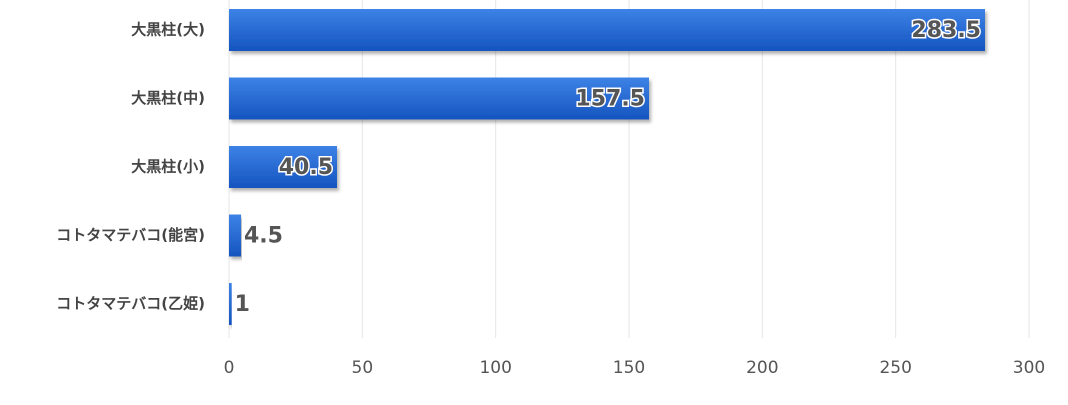  I want to click on y-tick-label: 大黒柱(小), so click(168, 167).